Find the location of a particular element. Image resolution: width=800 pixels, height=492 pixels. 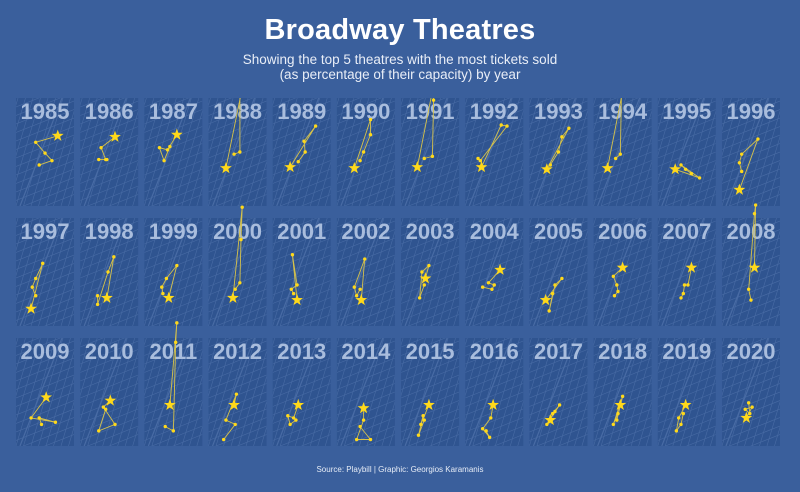

year-label: 2001 is located at coordinates (301, 231).